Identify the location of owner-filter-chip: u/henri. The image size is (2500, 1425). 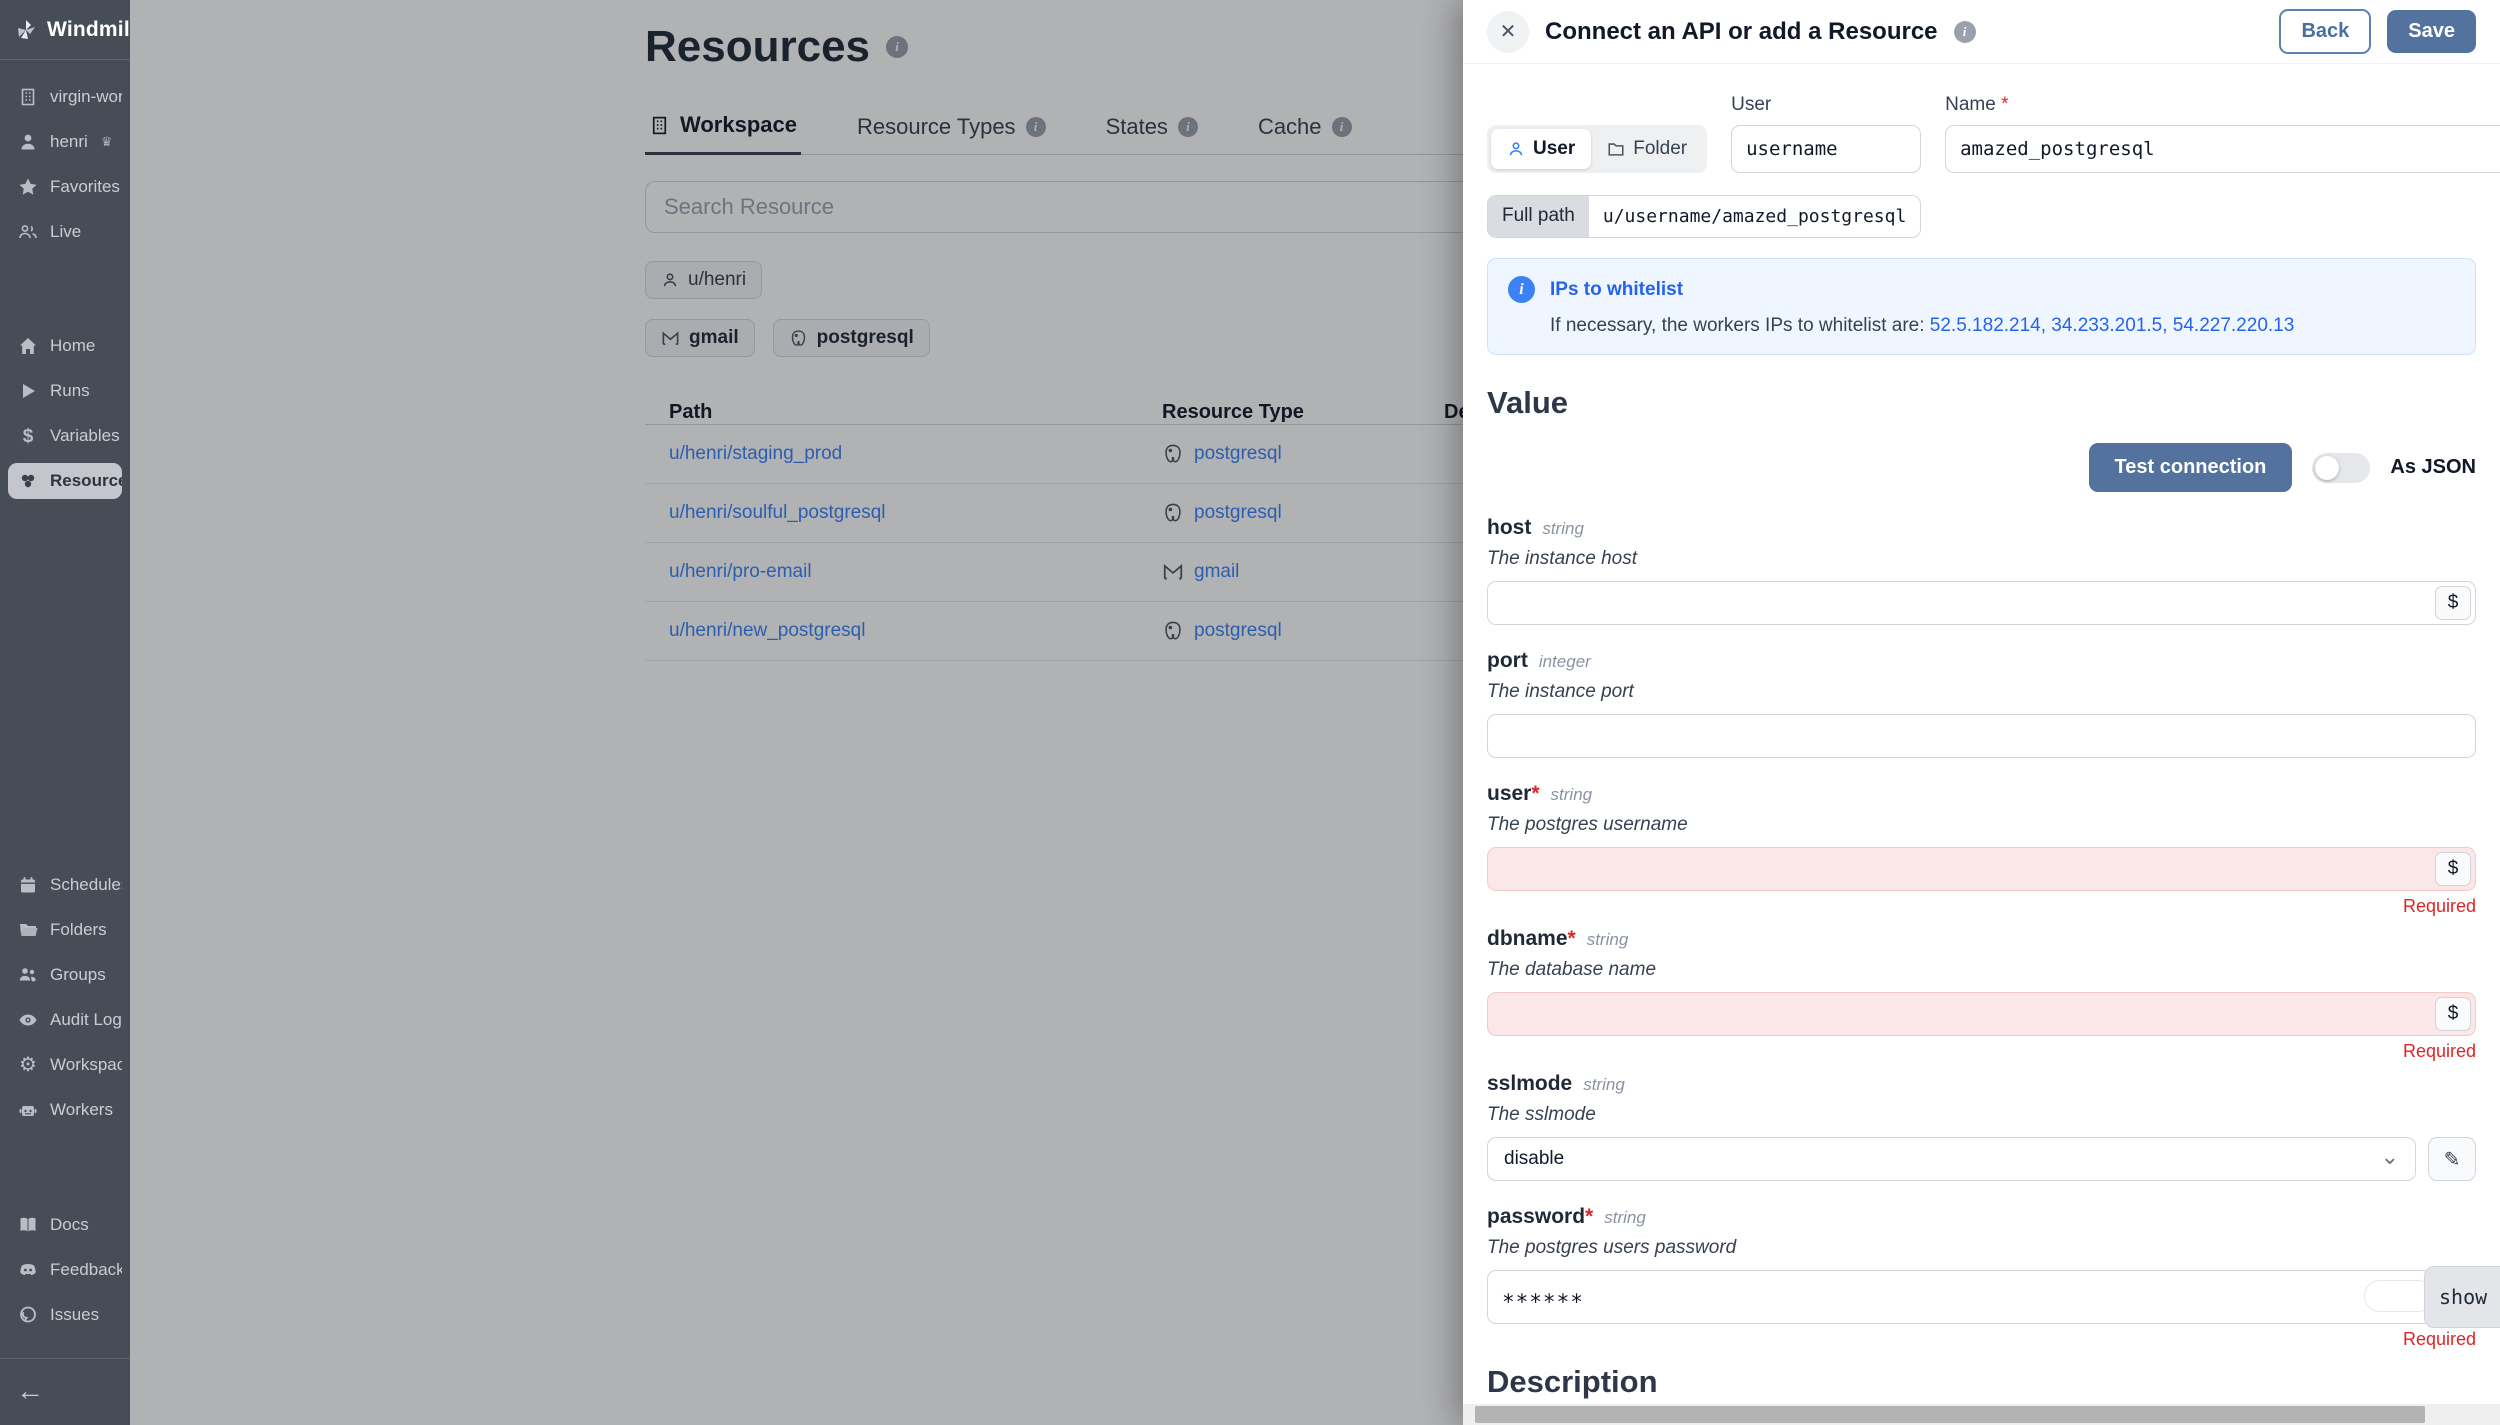
(704, 280).